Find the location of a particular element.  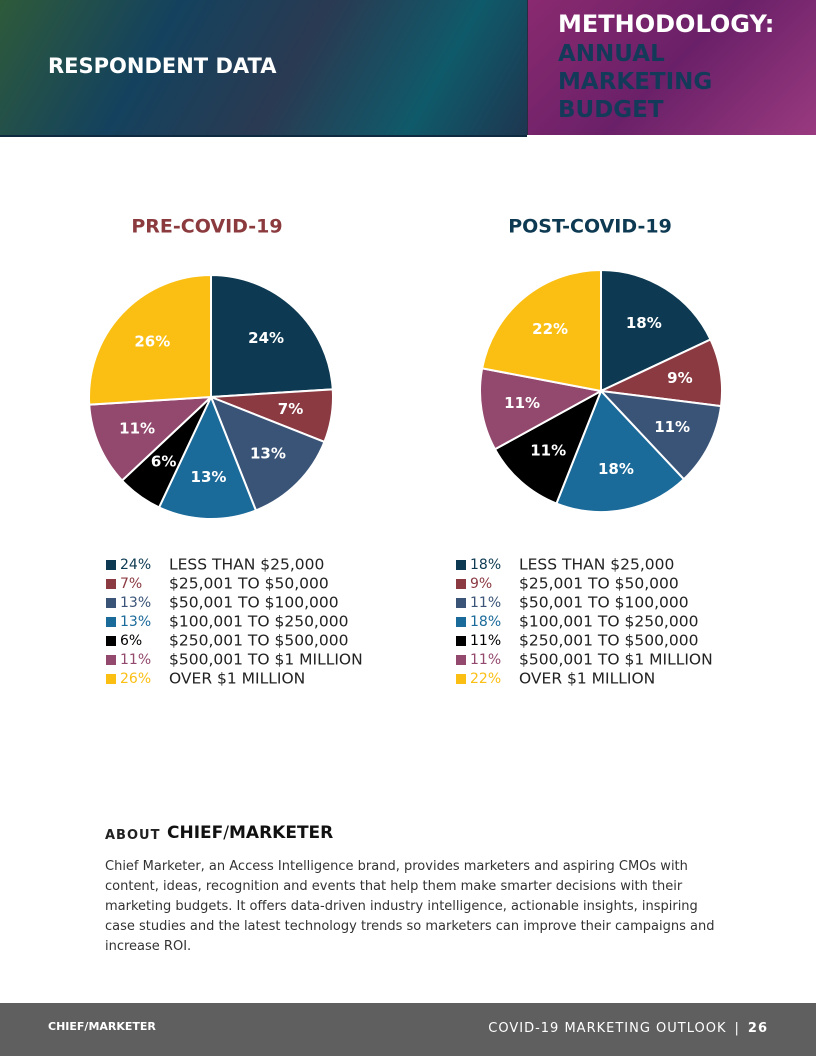

slice-label: 6% is located at coordinates (163, 462).